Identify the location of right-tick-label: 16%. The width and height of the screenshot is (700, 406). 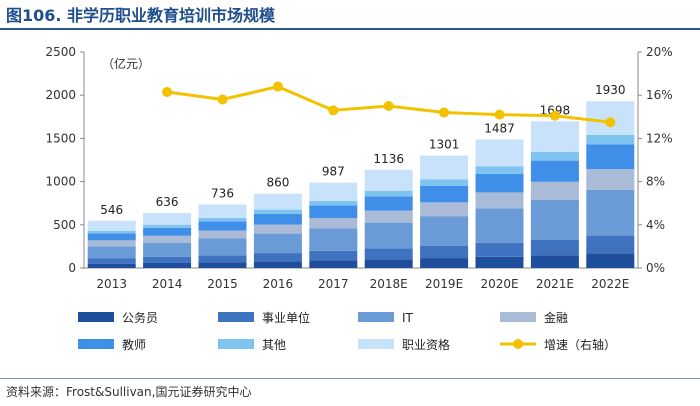
(659, 95).